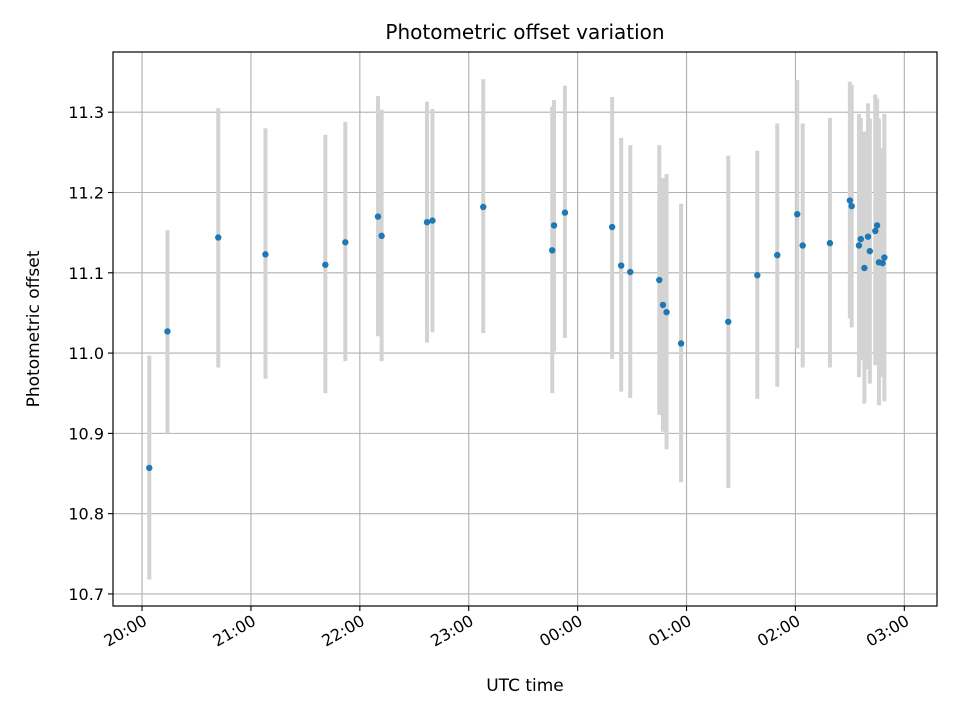 Image resolution: width=960 pixels, height=720 pixels. Describe the element at coordinates (86, 594) in the screenshot. I see `y-tick-label: 10.7` at that location.